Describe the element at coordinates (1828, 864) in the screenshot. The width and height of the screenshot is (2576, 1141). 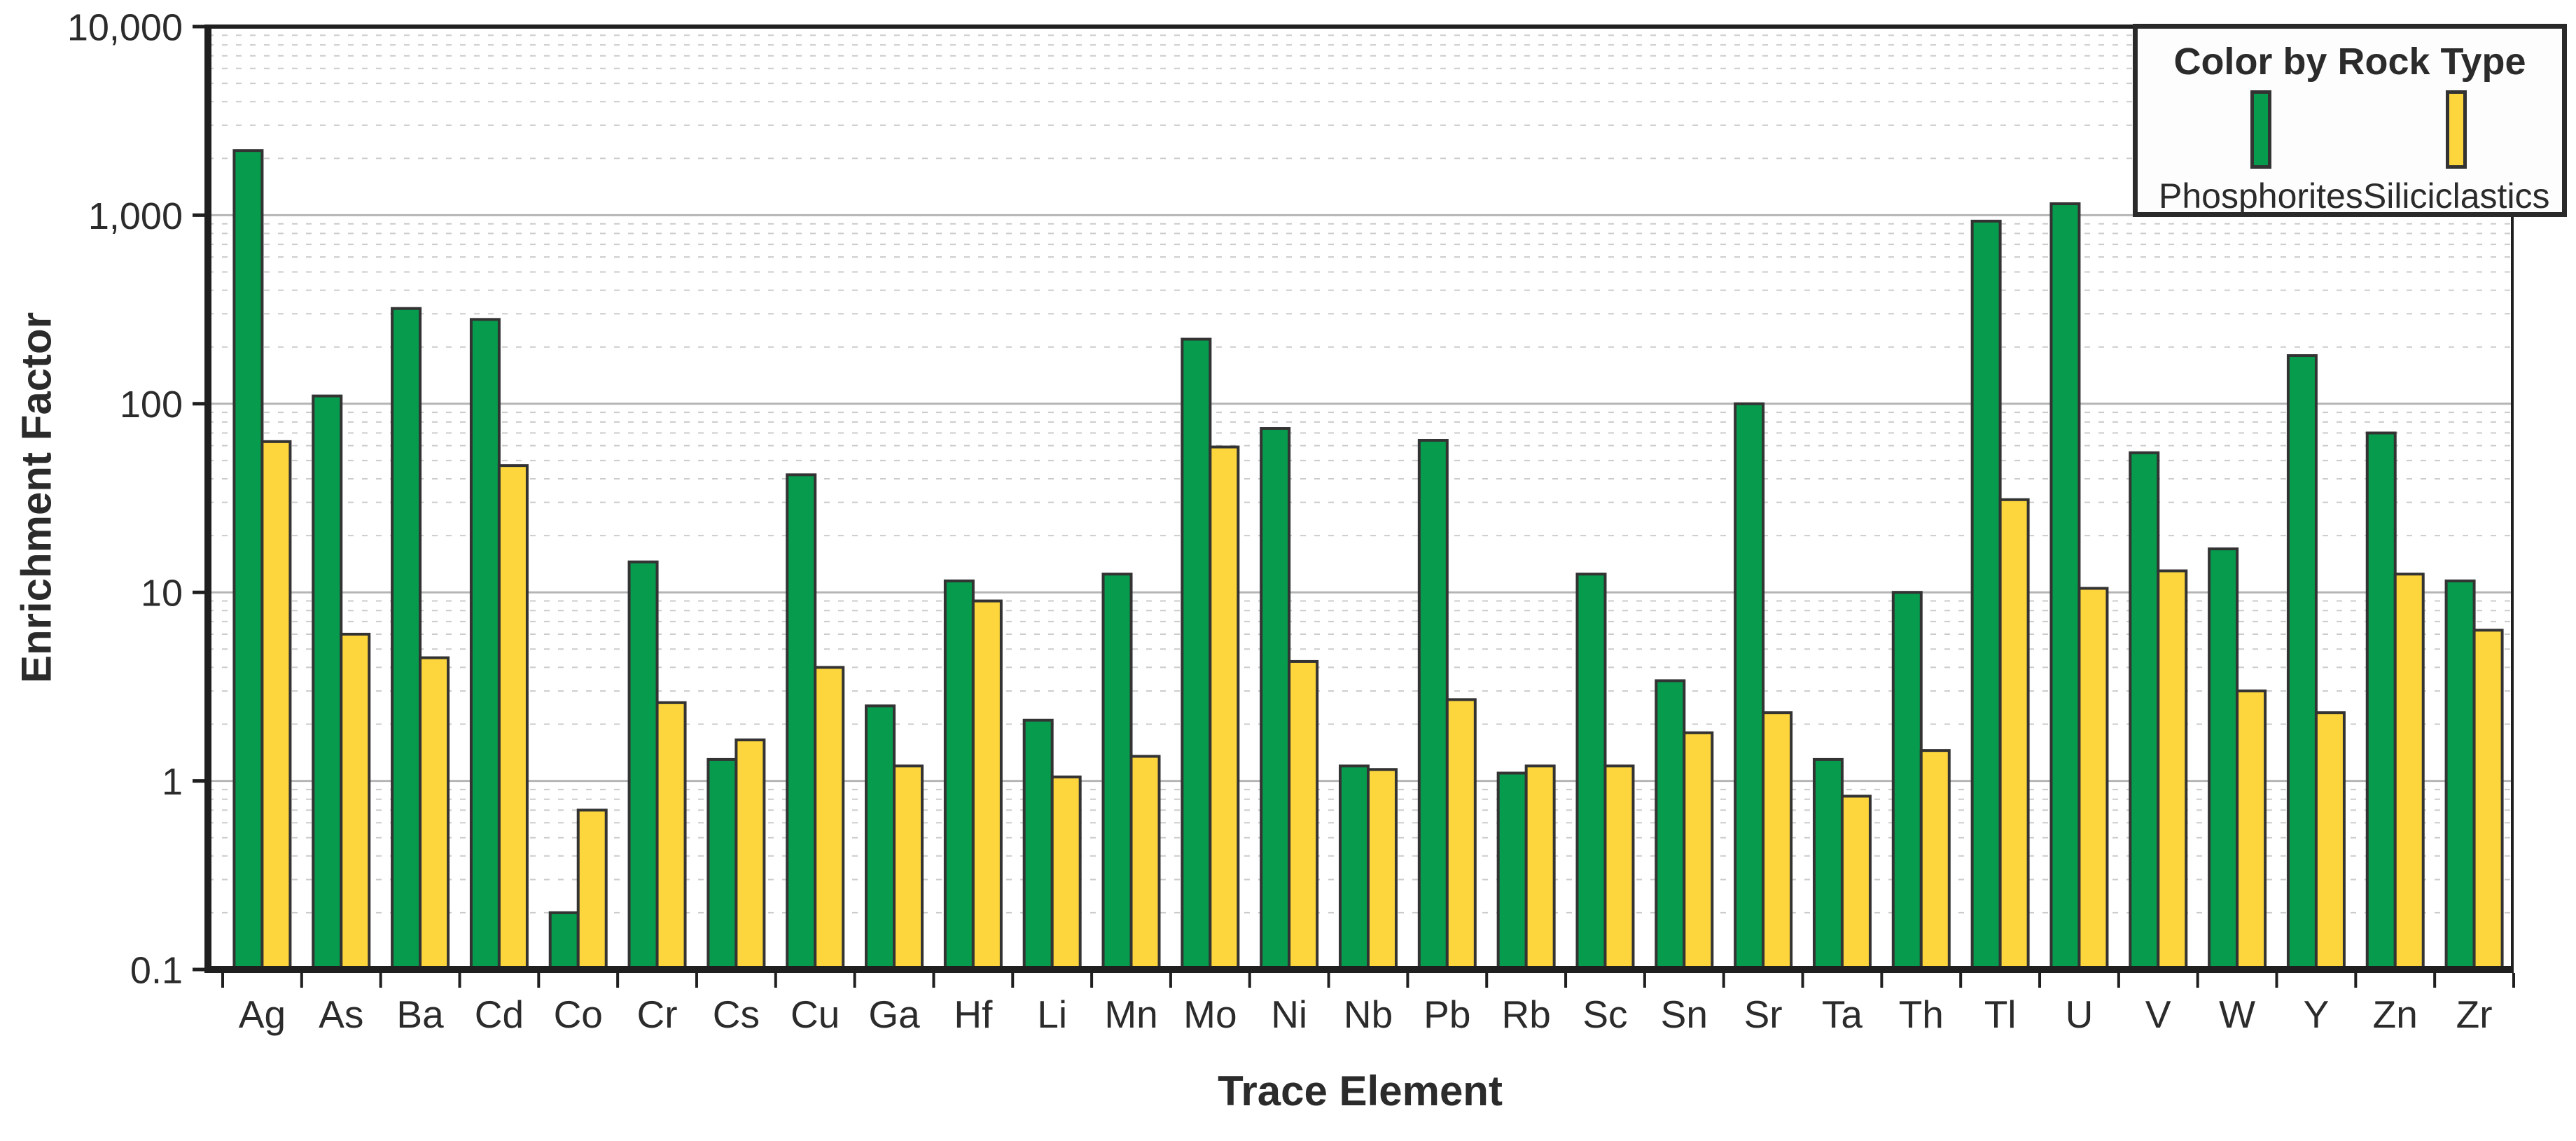
I see `bar-phosphorites-Ta` at that location.